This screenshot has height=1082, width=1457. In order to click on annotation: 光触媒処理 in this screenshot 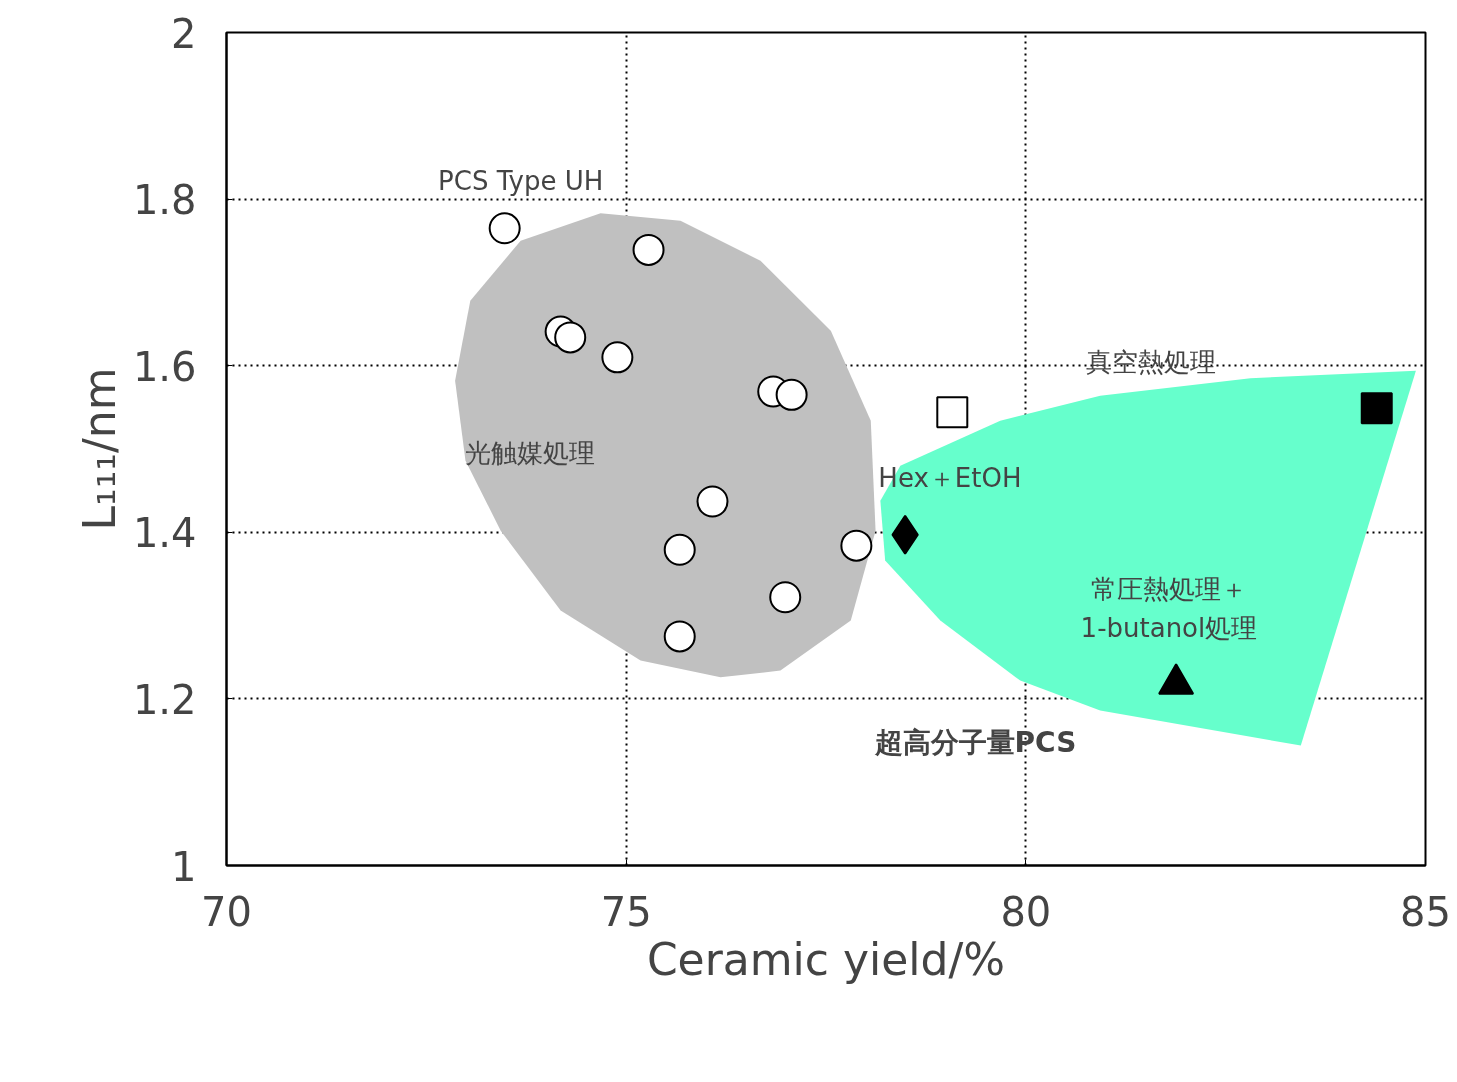, I will do `click(530, 453)`.